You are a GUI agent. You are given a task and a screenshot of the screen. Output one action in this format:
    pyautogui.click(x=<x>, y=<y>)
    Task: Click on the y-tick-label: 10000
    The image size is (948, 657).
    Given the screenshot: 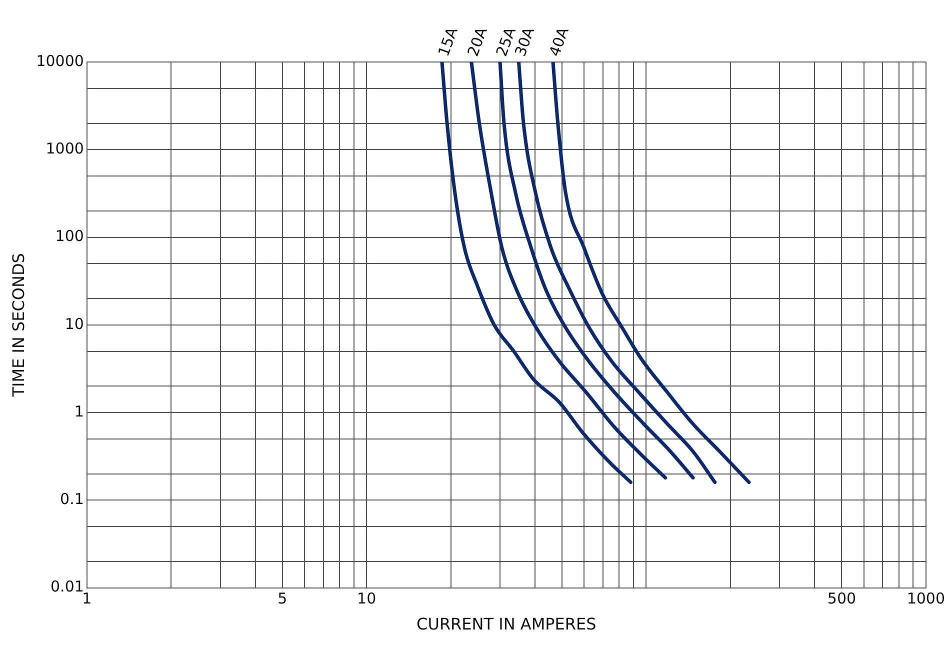 What is the action you would take?
    pyautogui.click(x=60, y=61)
    